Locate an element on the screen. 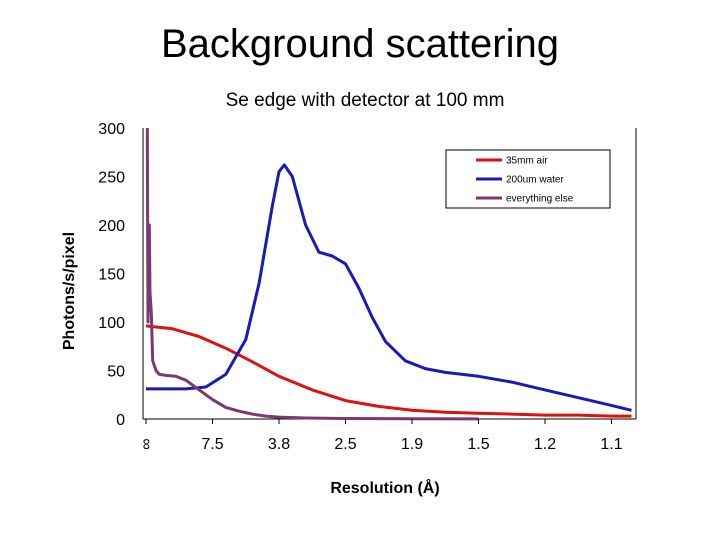  y-tick-label: 0 is located at coordinates (120, 420).